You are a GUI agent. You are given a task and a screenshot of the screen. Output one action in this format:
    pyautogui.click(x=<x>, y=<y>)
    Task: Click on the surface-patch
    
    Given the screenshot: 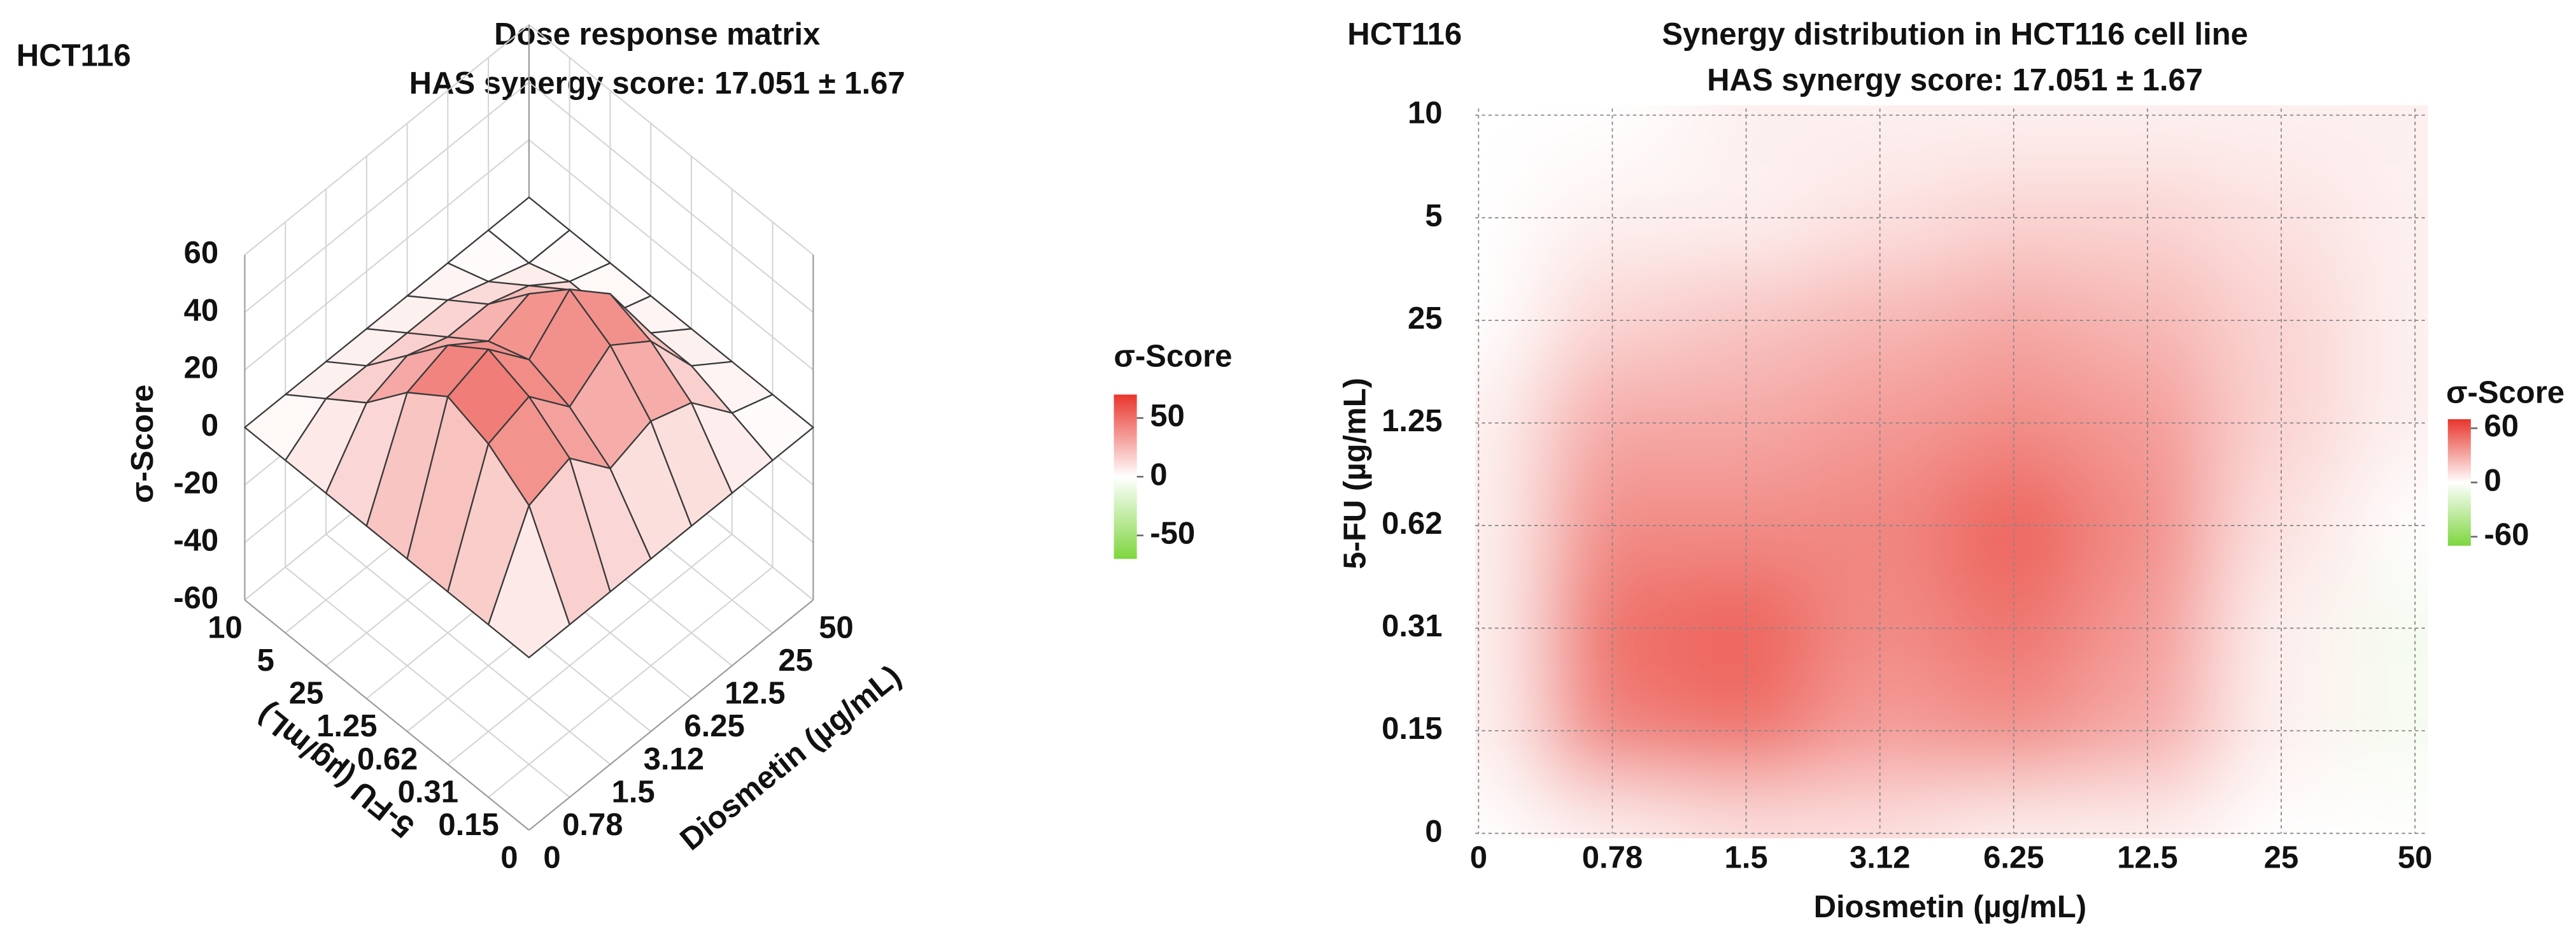 What is the action you would take?
    pyautogui.click(x=528, y=581)
    